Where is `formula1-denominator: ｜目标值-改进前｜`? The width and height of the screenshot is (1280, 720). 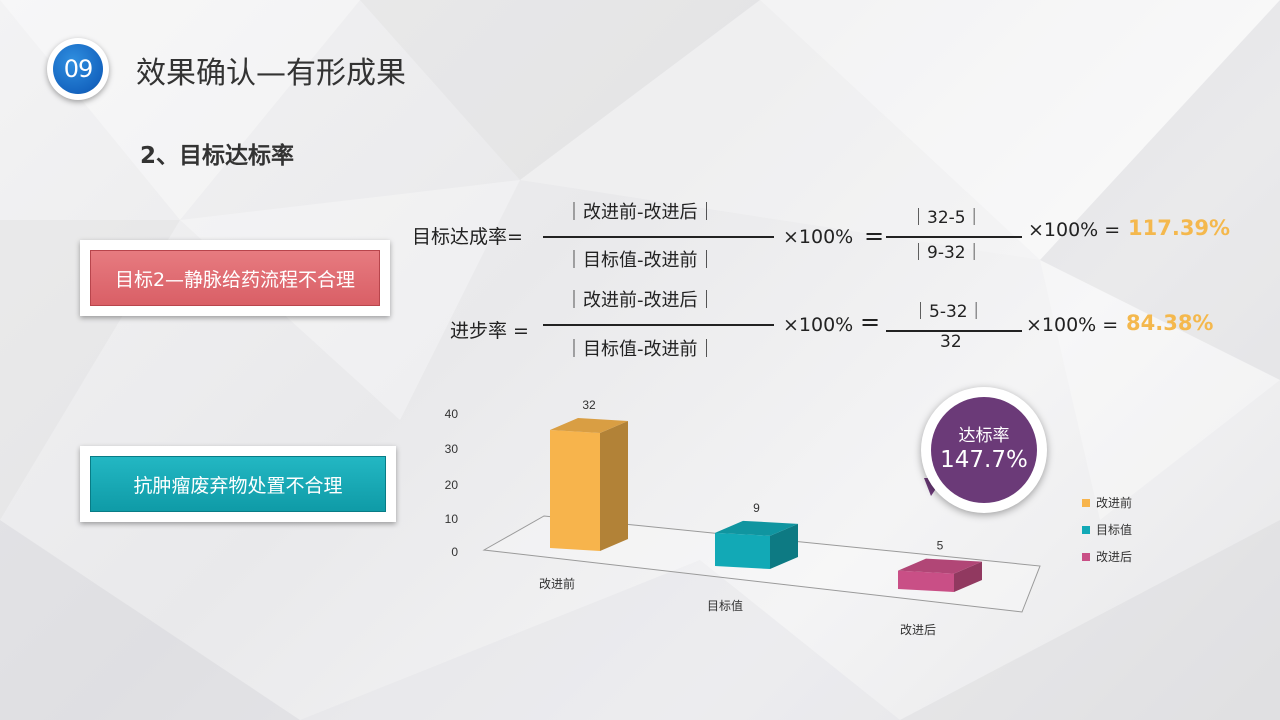
formula1-denominator: ｜目标值-改进前｜ is located at coordinates (640, 260).